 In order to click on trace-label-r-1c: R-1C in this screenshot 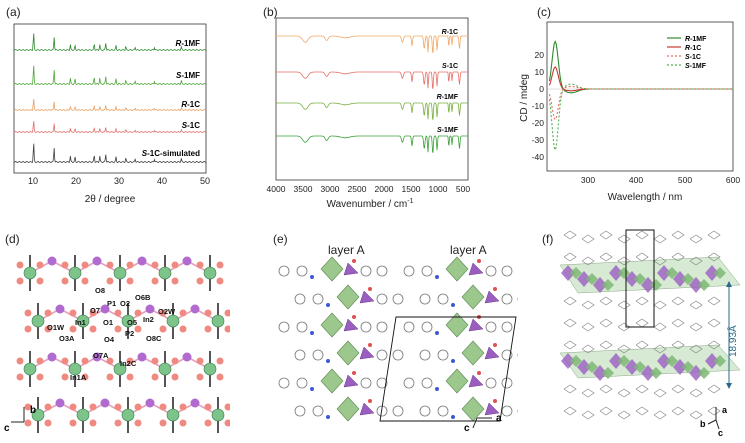, I will do `click(190, 104)`.